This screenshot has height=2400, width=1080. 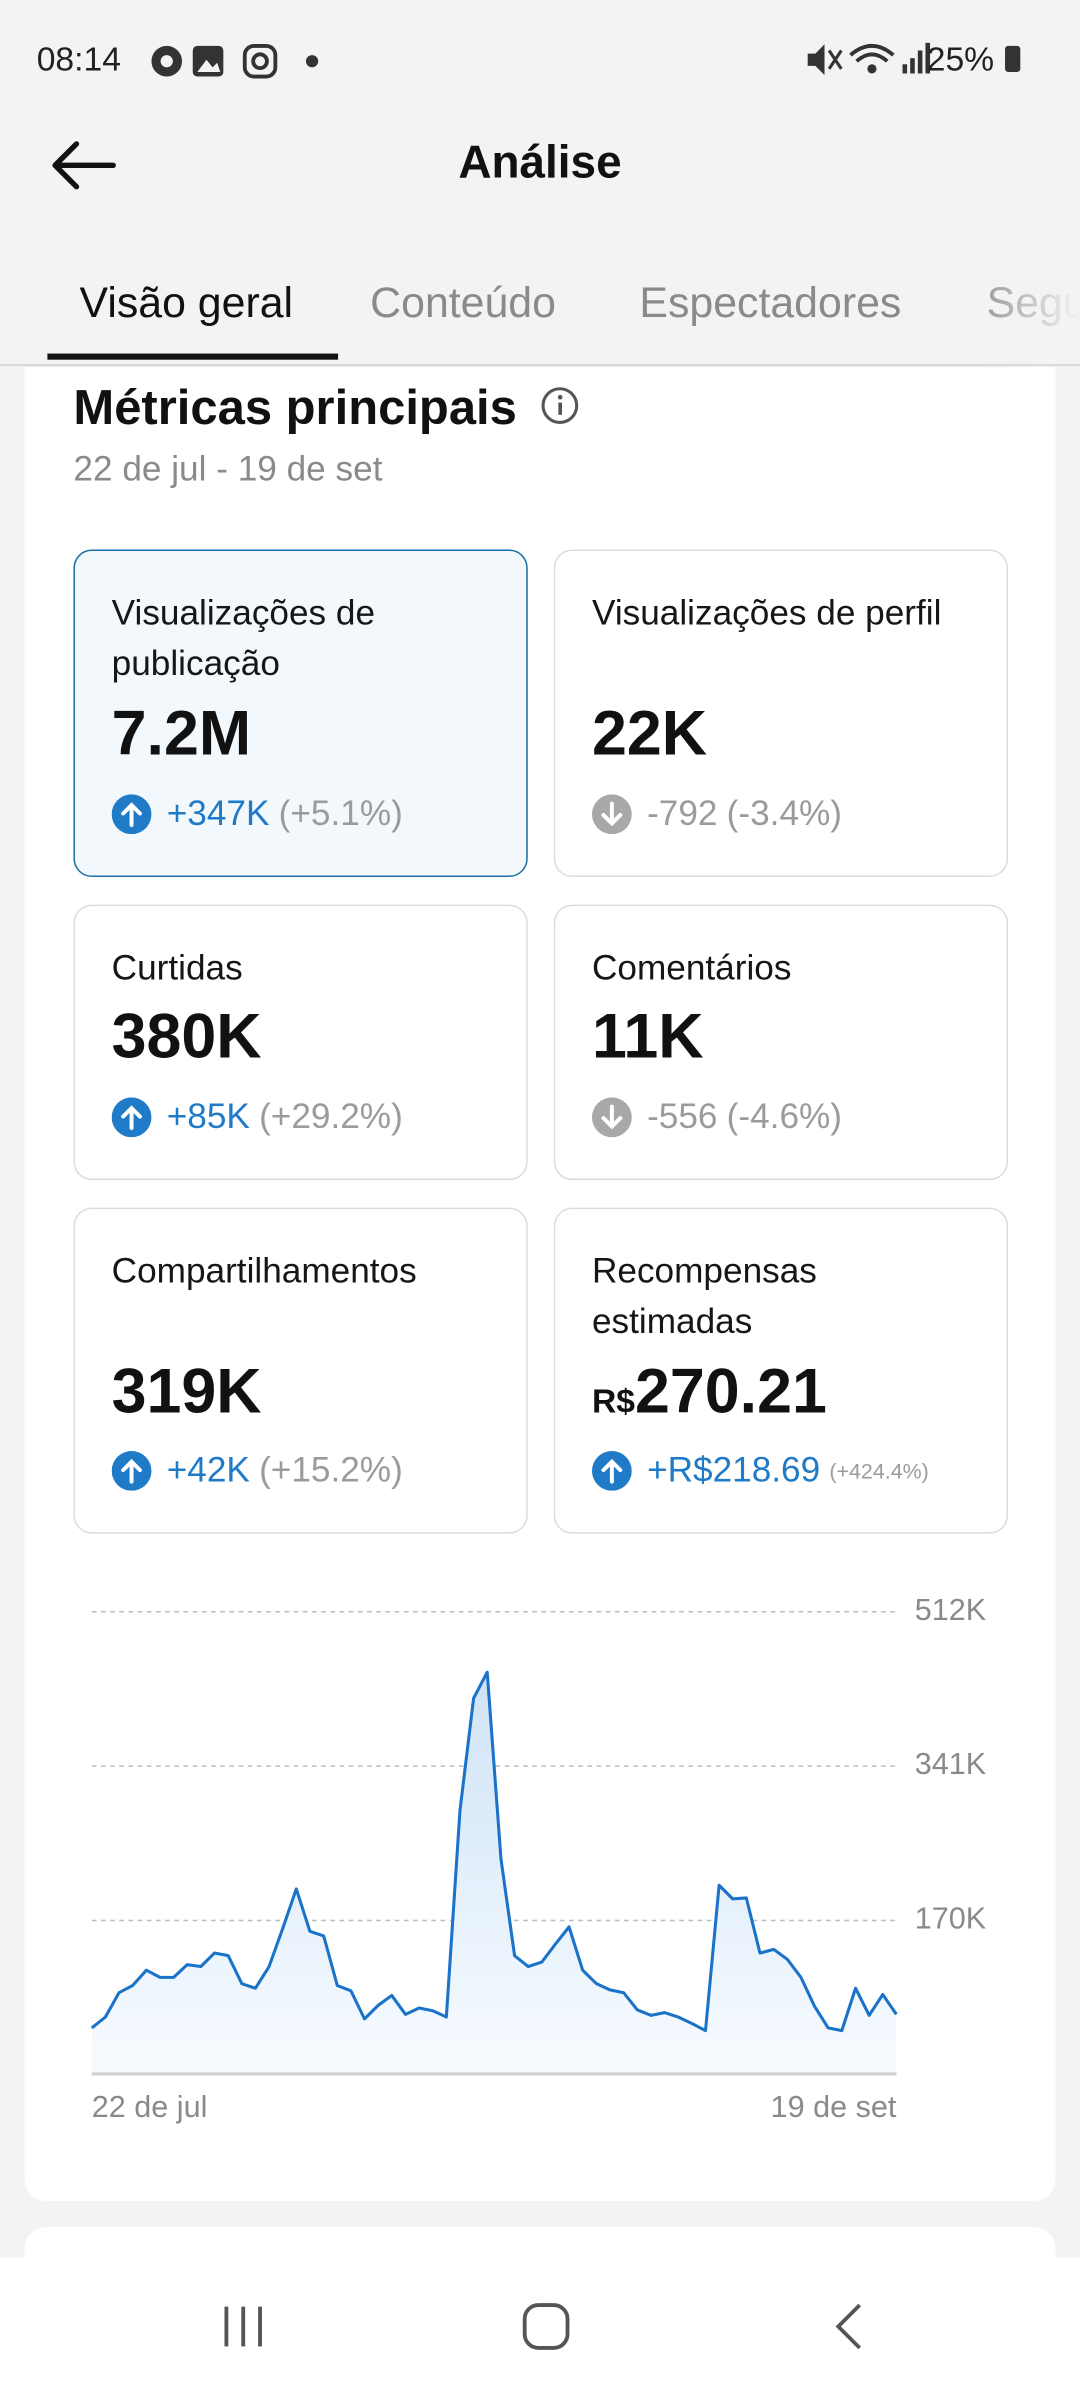 I want to click on y-tick-label: 170K, so click(x=951, y=1919).